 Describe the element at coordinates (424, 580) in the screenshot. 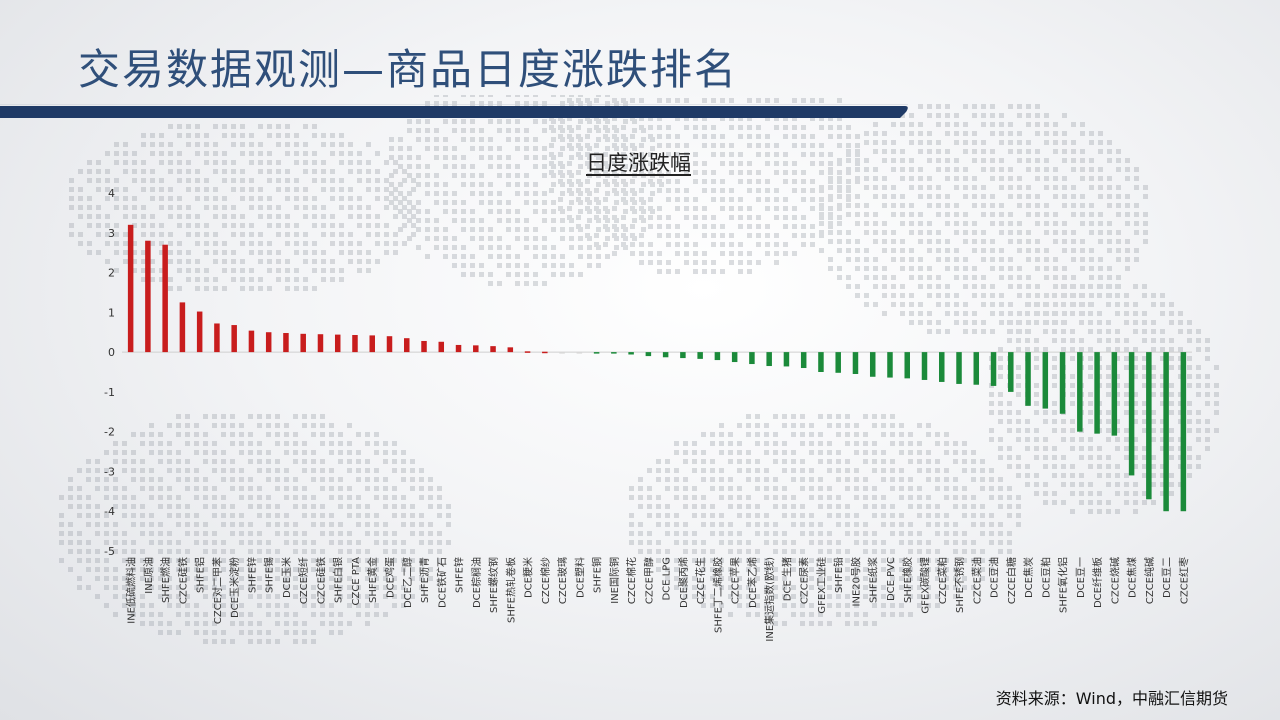

I see `x-tick-label: SHFE沥青` at that location.